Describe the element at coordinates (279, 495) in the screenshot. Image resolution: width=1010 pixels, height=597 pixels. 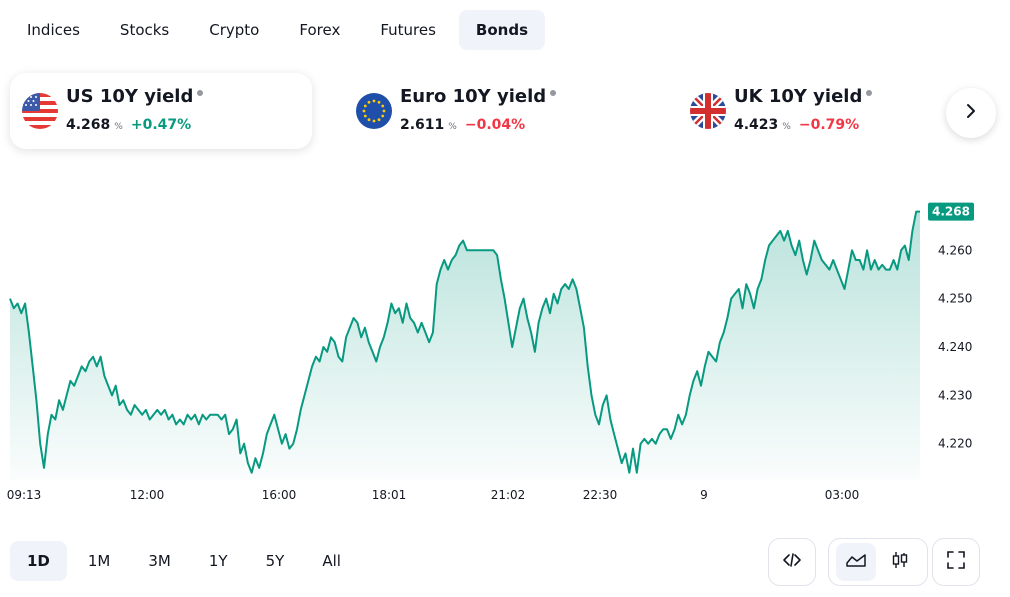
I see `x-tick-label: 16:00` at that location.